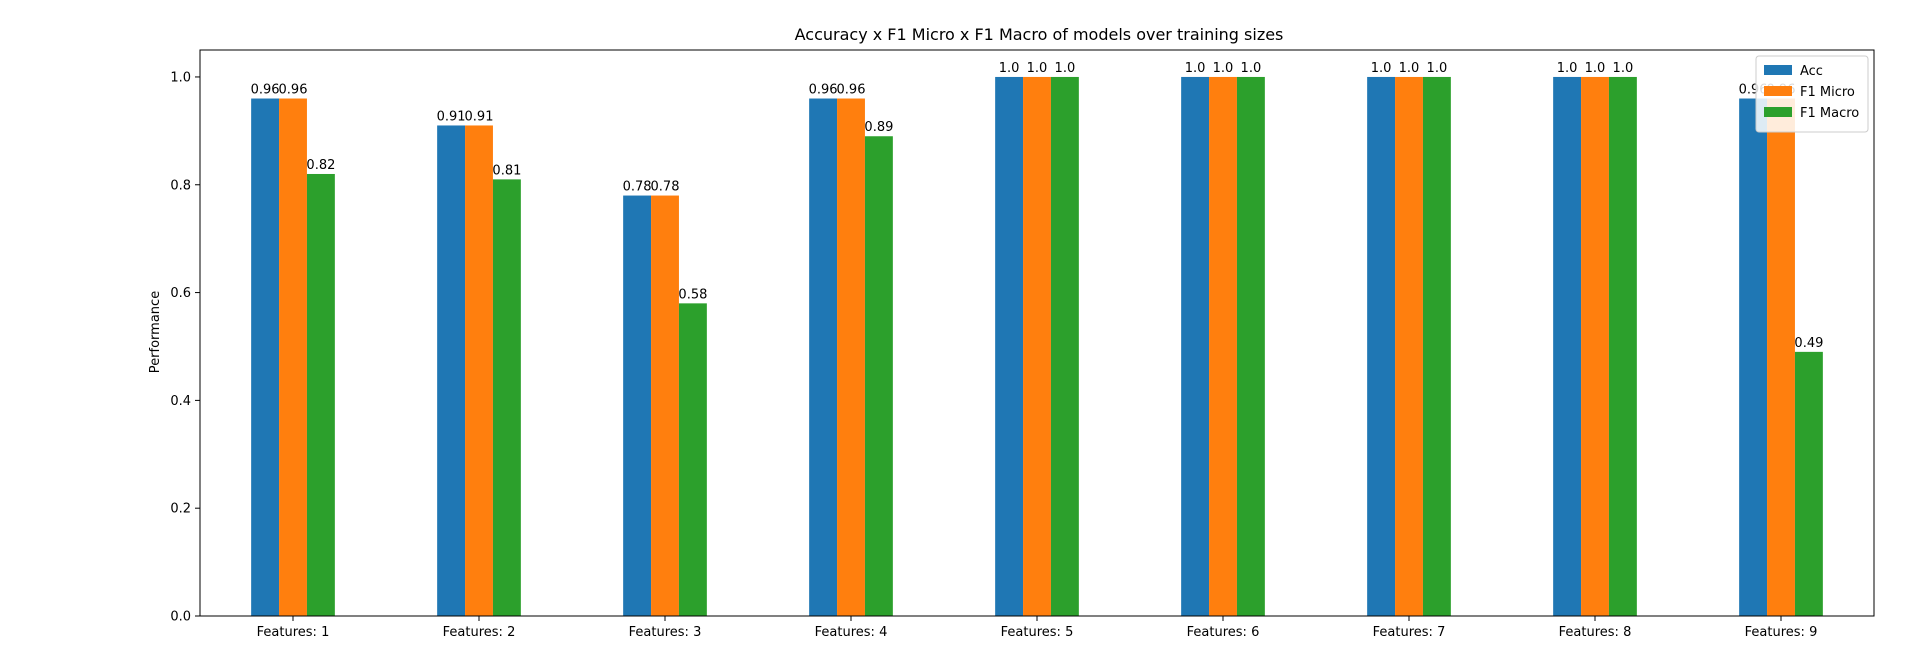  I want to click on y-tick-label: 0.6, so click(180, 293).